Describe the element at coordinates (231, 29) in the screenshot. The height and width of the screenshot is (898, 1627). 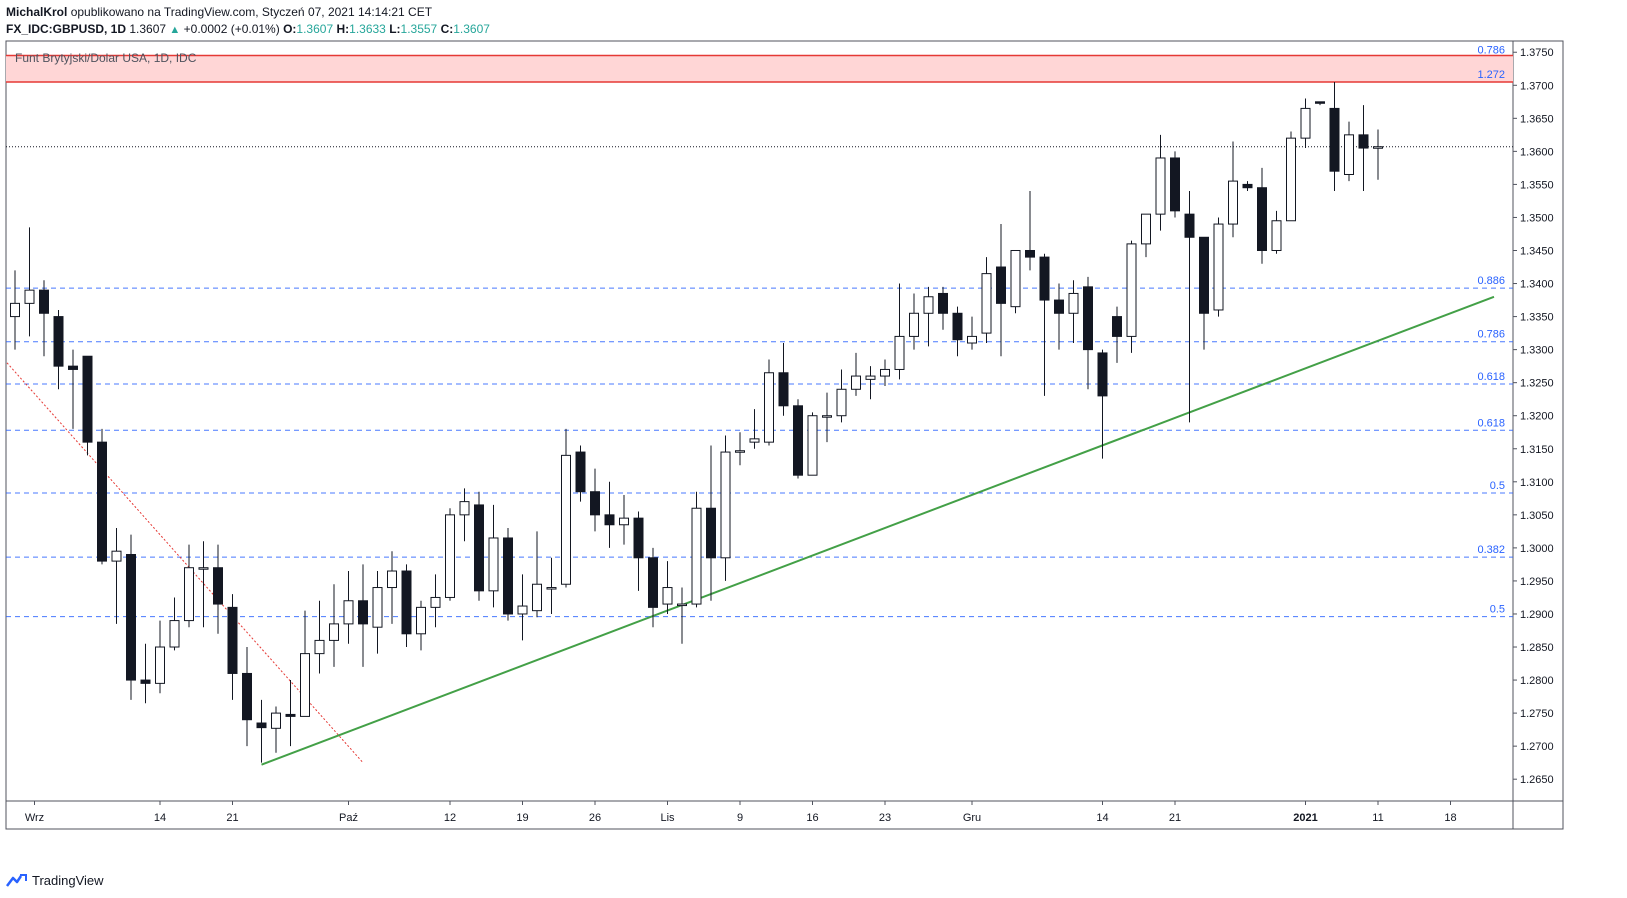
I see `price-change: +0.0002 (+0.01%)` at that location.